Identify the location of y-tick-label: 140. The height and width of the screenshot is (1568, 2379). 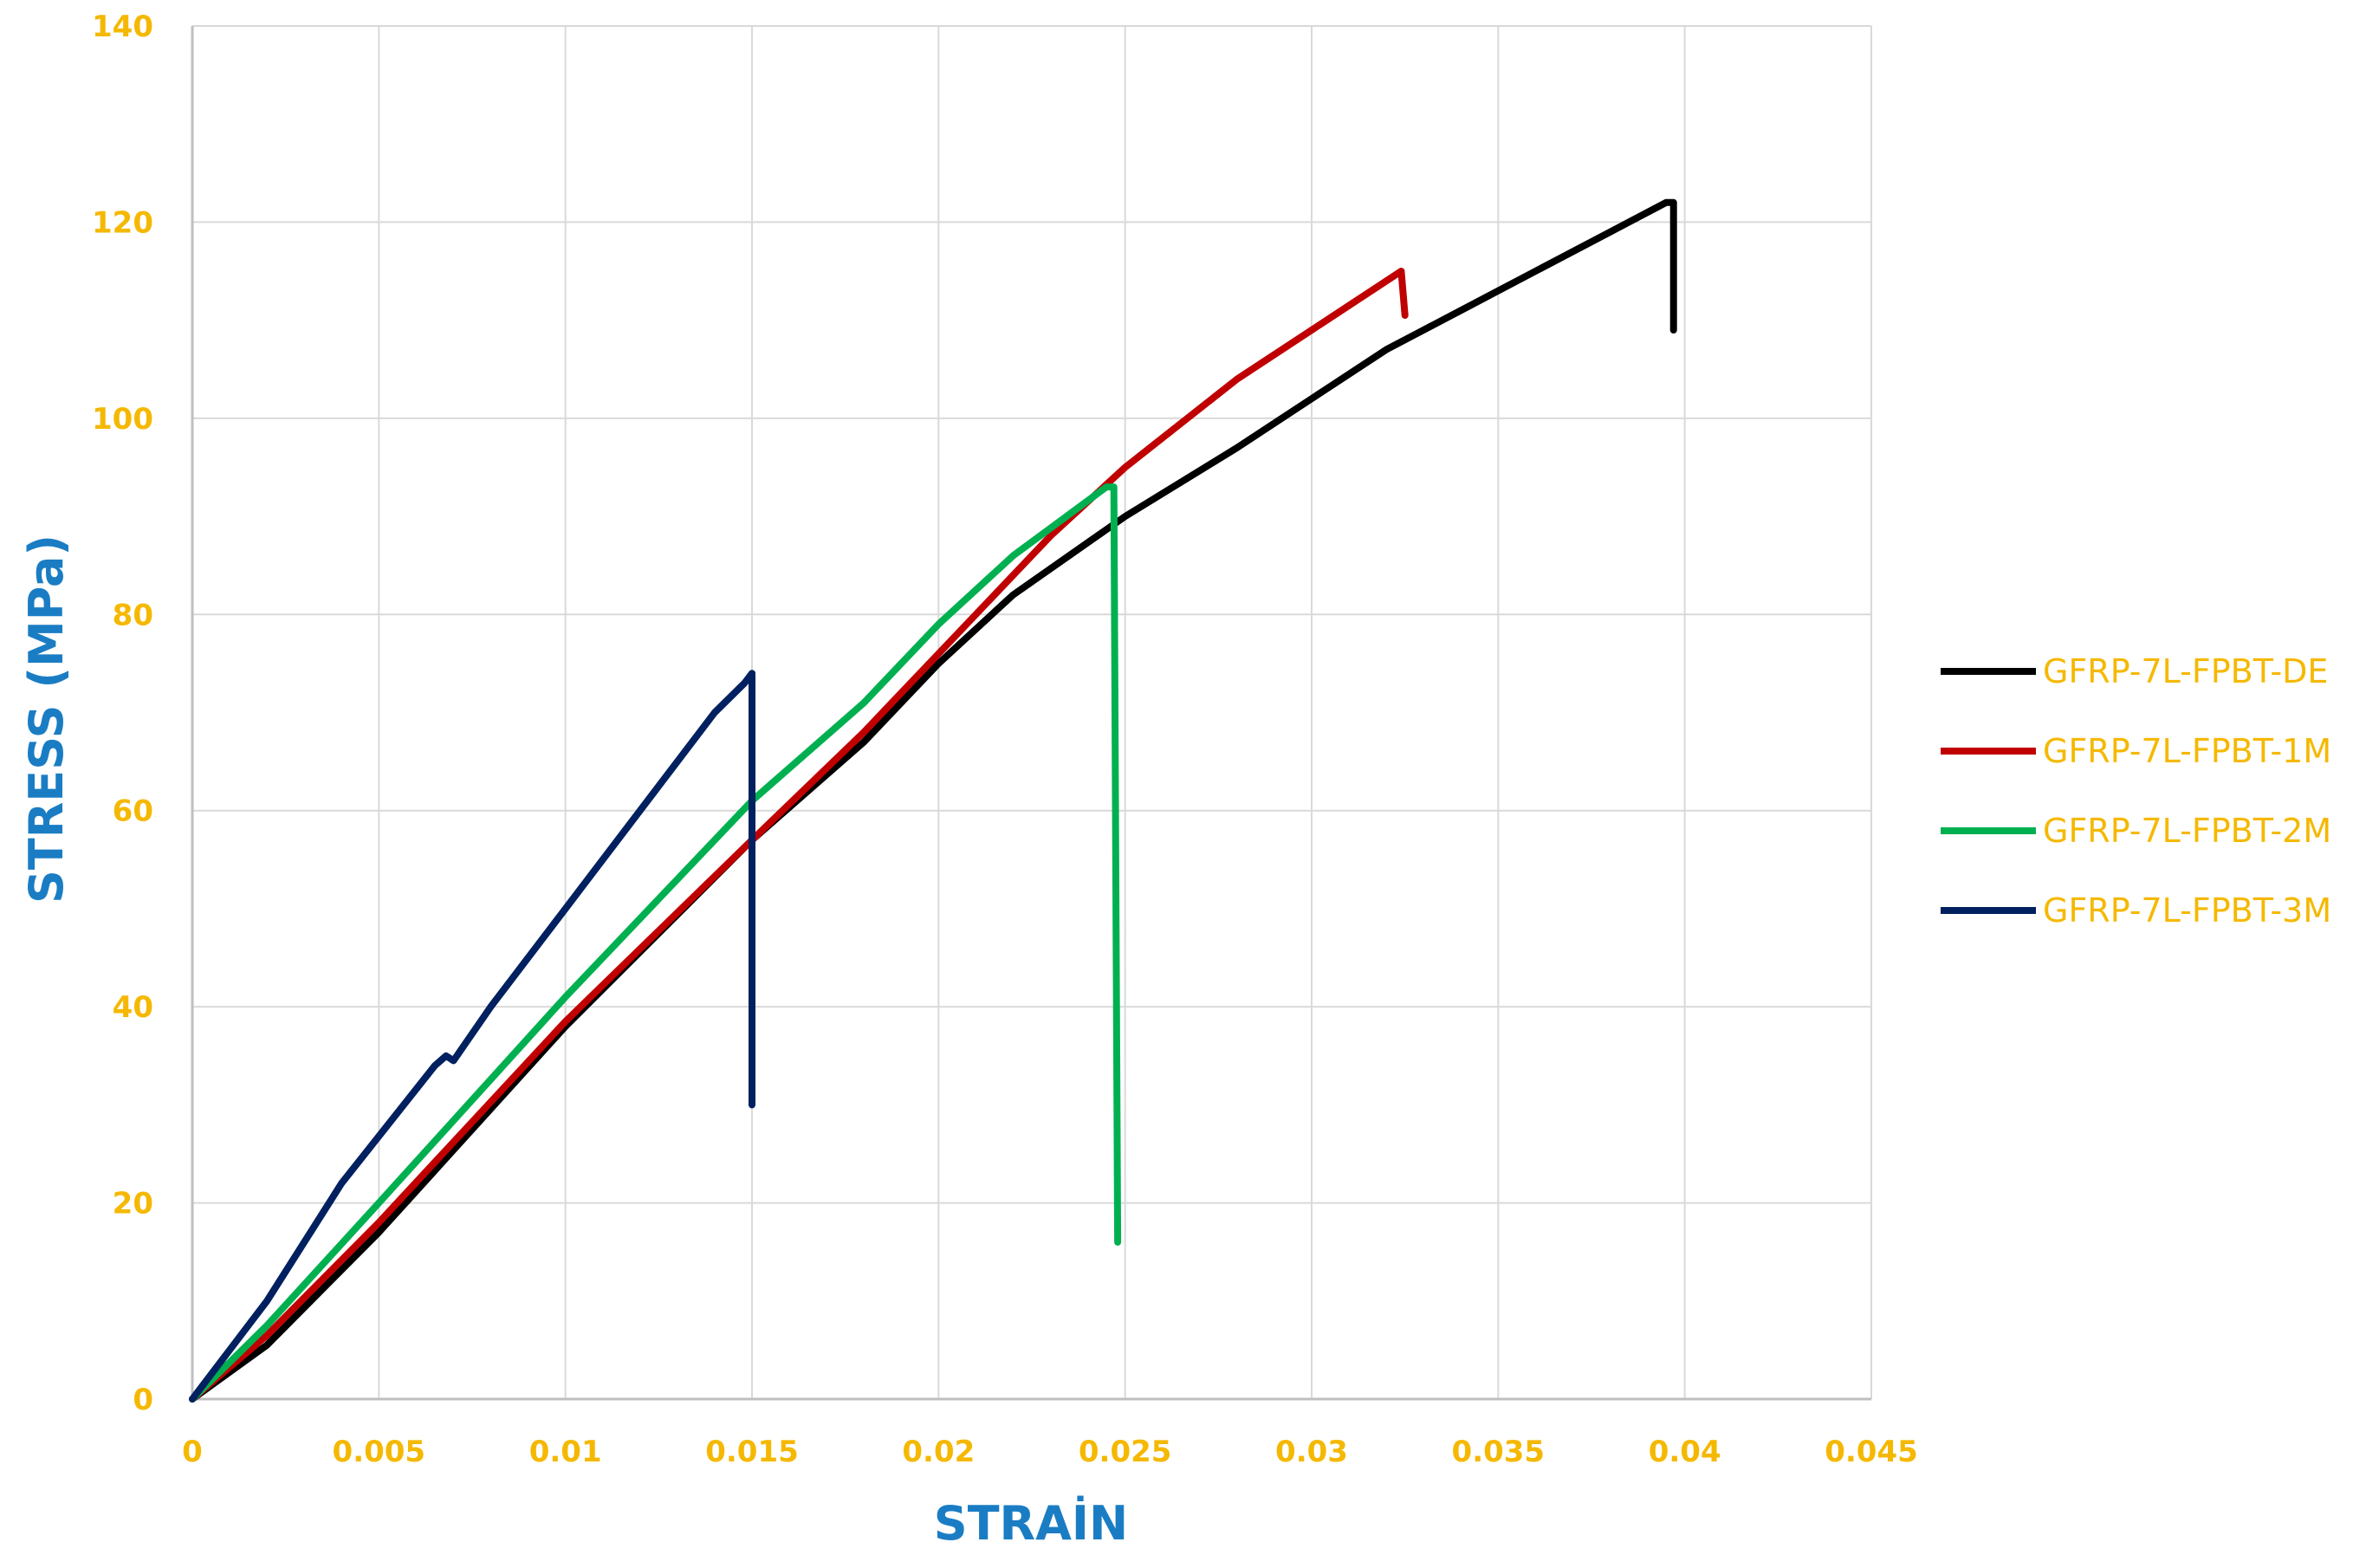
(122, 27).